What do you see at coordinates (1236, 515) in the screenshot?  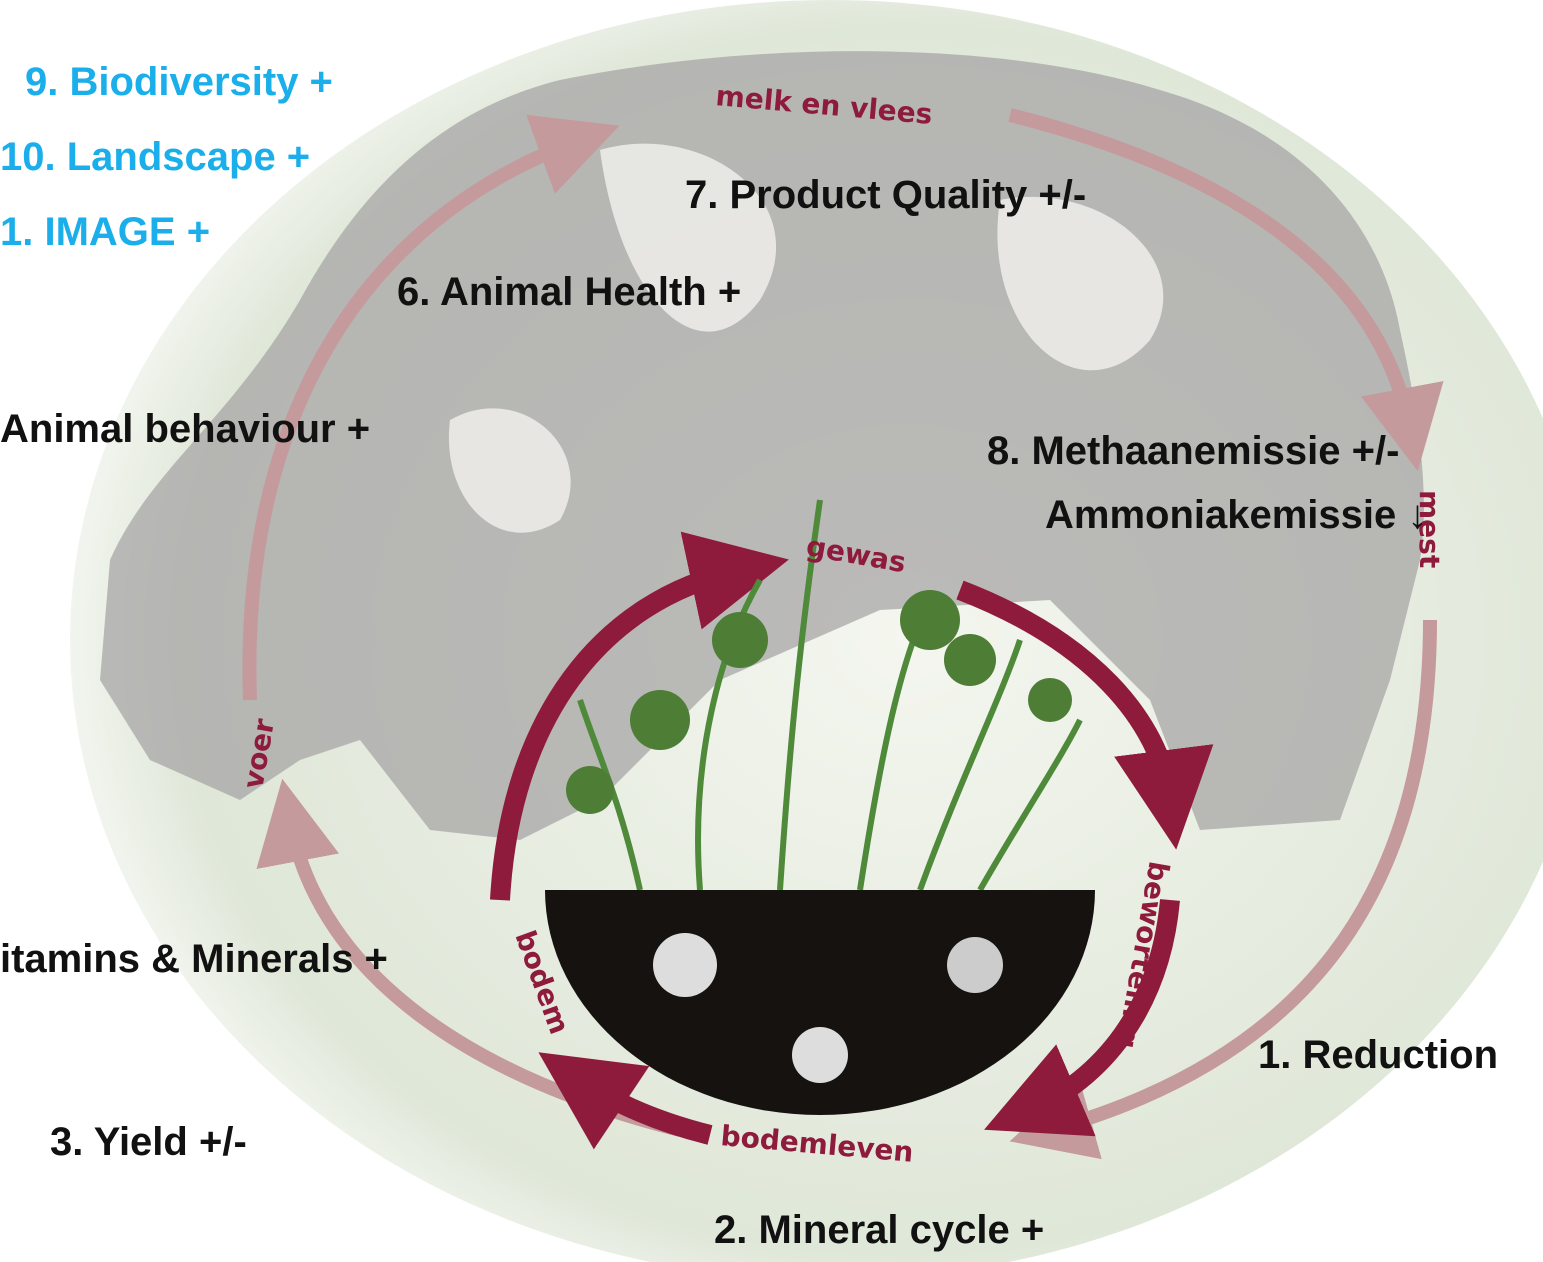 I see `label: Ammoniakemissie ↓` at bounding box center [1236, 515].